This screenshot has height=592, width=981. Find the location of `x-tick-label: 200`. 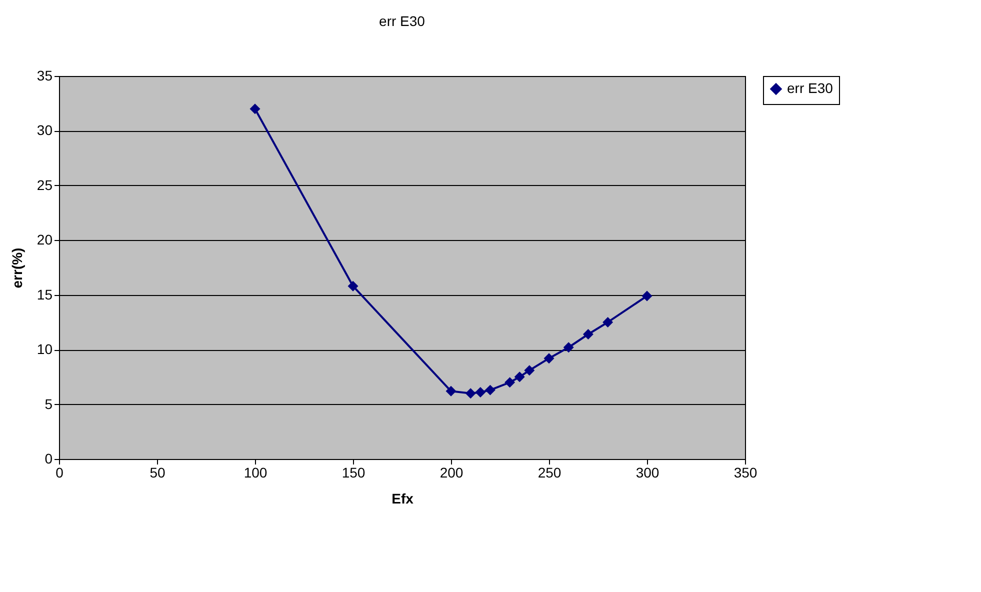

x-tick-label: 200 is located at coordinates (452, 472).